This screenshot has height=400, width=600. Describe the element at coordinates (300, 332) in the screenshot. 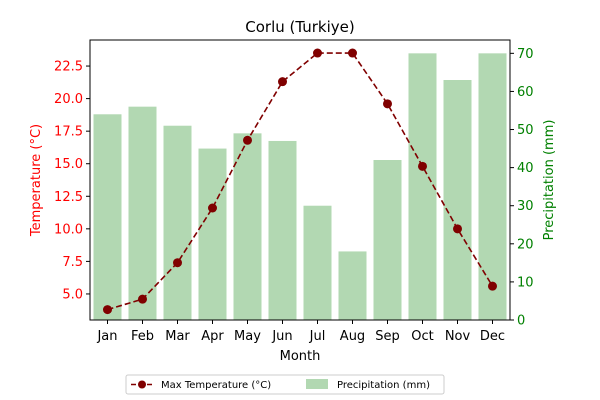

I see `x-axis: Jan Feb Mar Apr May Jun Jul Aug Sep Oct Nov Dec` at that location.